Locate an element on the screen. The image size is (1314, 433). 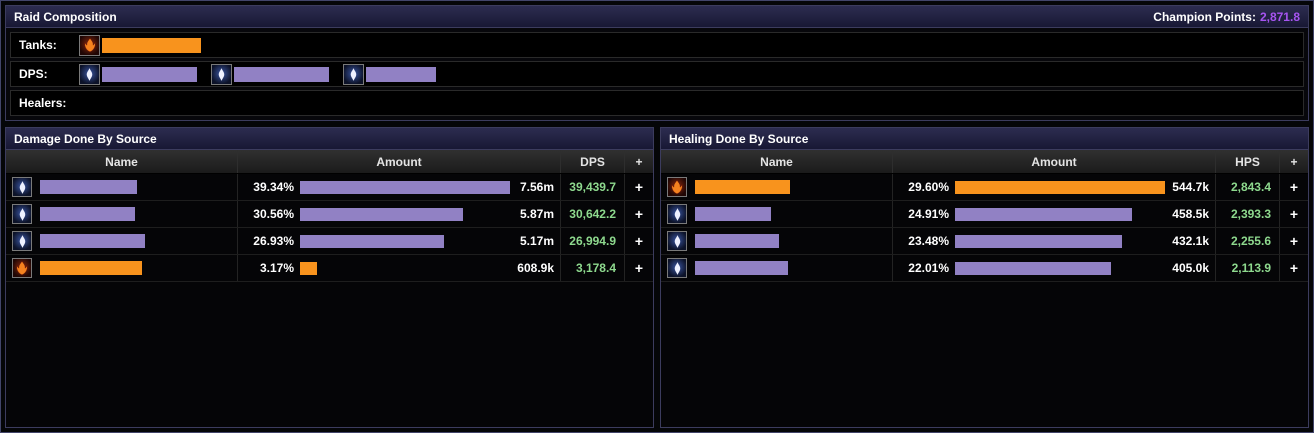
healing-row: 22.01% 405.0k 2,113.9 + is located at coordinates (984, 268).